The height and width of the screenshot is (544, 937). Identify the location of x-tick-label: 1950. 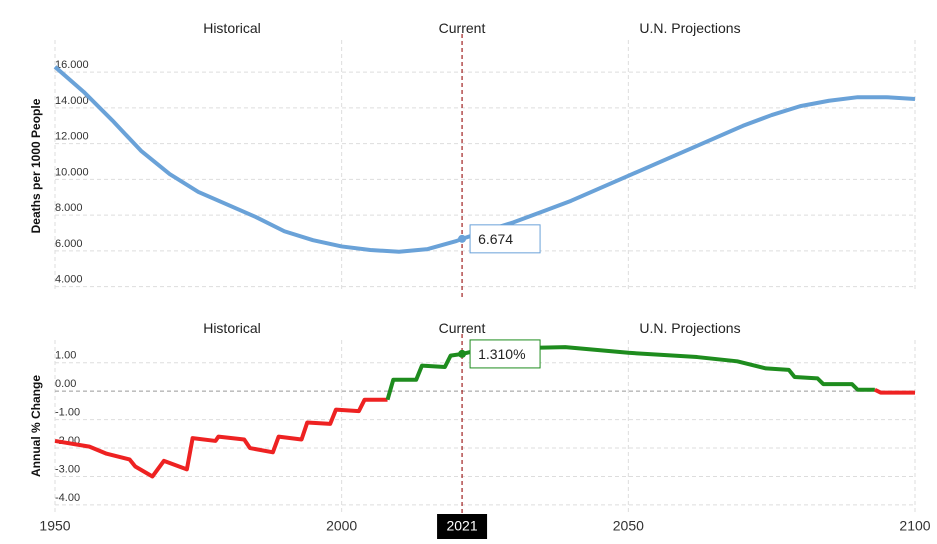
(54, 526).